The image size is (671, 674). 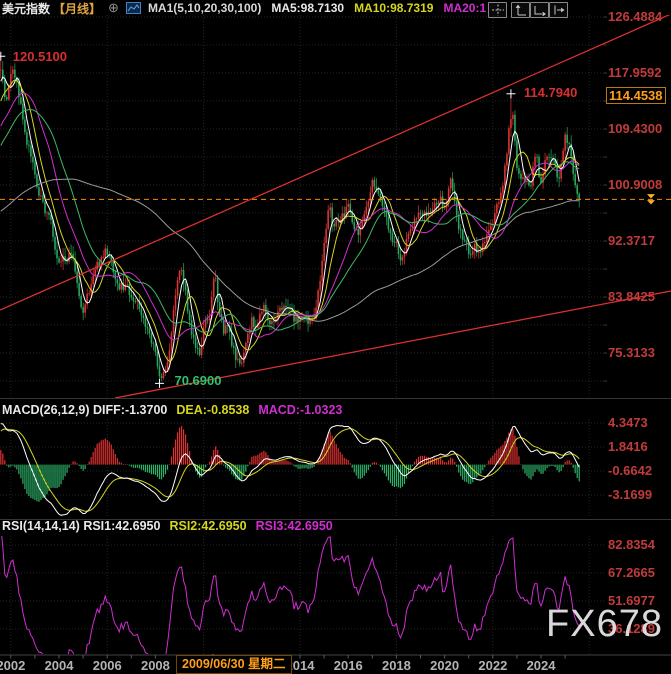 What do you see at coordinates (558, 10) in the screenshot?
I see `go-to-latest-icon` at bounding box center [558, 10].